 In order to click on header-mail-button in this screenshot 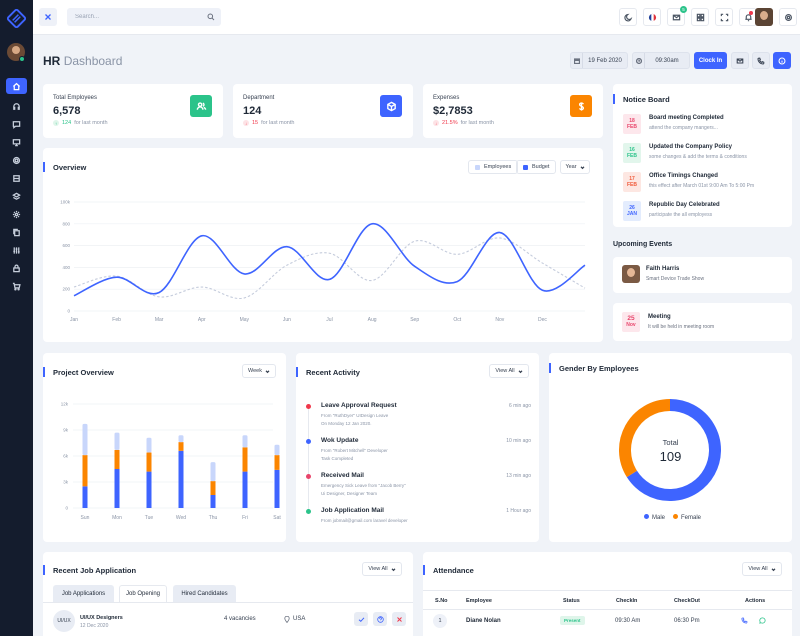, I will do `click(740, 60)`.